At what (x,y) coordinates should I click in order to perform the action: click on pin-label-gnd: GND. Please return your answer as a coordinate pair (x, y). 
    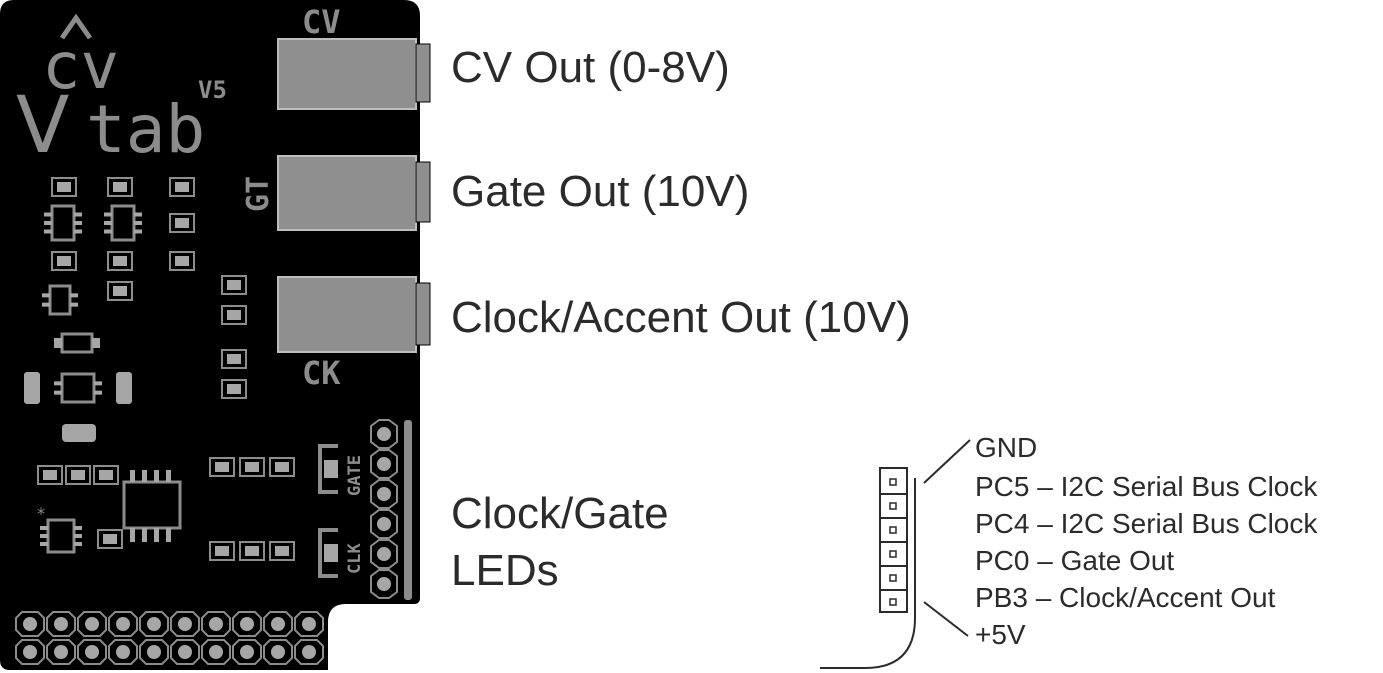
    Looking at the image, I should click on (1006, 447).